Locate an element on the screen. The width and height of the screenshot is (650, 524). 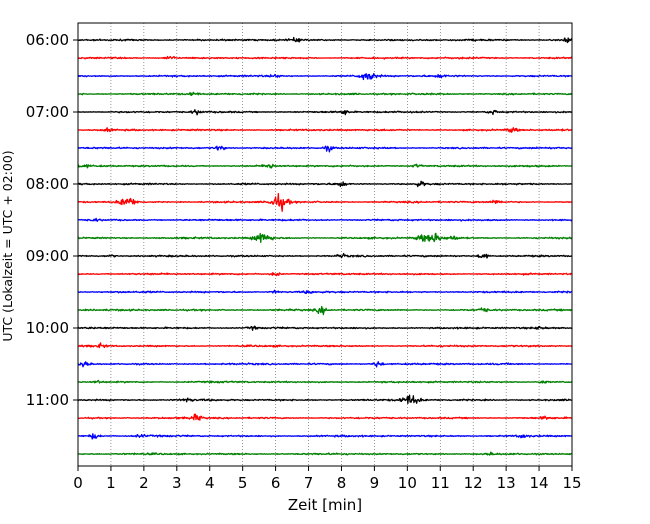
x-tick-label: 0 is located at coordinates (78, 483).